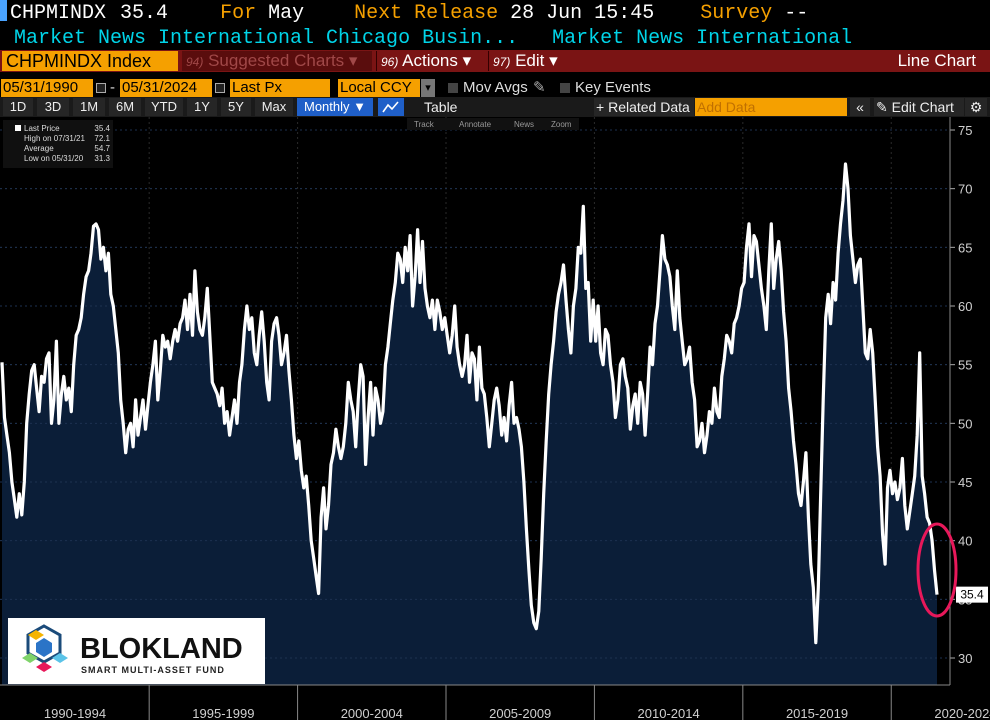 The image size is (990, 720). I want to click on add-data-input: Add Data, so click(771, 107).